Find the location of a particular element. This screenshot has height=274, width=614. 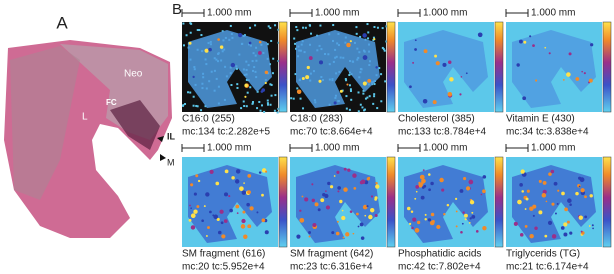

scale-bar-label: 1.000 mm is located at coordinates (445, 148).